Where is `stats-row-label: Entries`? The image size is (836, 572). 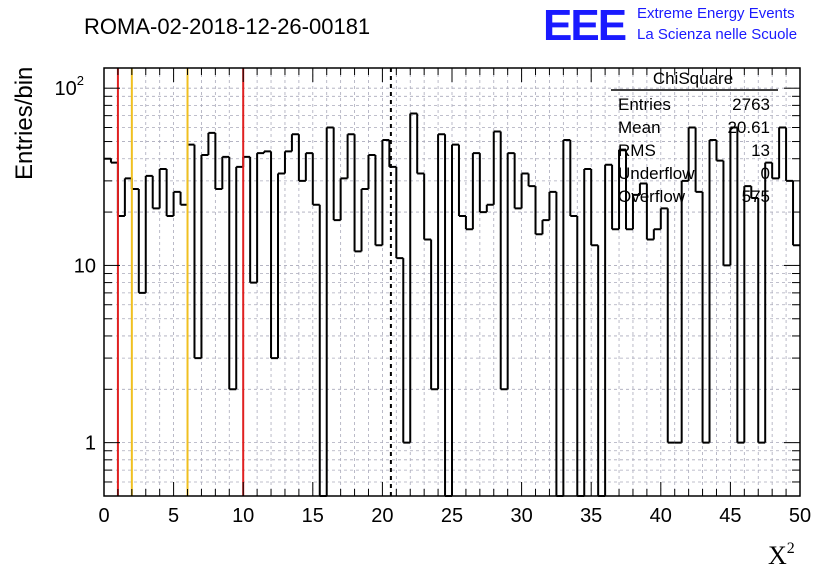
stats-row-label: Entries is located at coordinates (644, 104).